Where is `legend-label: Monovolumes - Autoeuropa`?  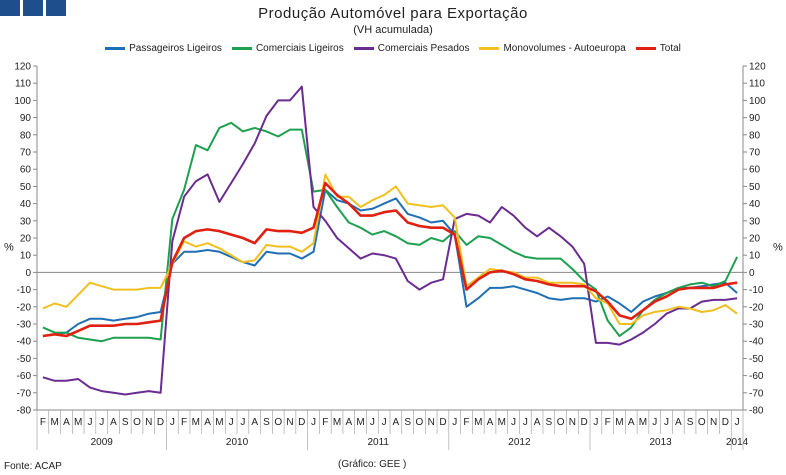 legend-label: Monovolumes - Autoeuropa is located at coordinates (564, 48).